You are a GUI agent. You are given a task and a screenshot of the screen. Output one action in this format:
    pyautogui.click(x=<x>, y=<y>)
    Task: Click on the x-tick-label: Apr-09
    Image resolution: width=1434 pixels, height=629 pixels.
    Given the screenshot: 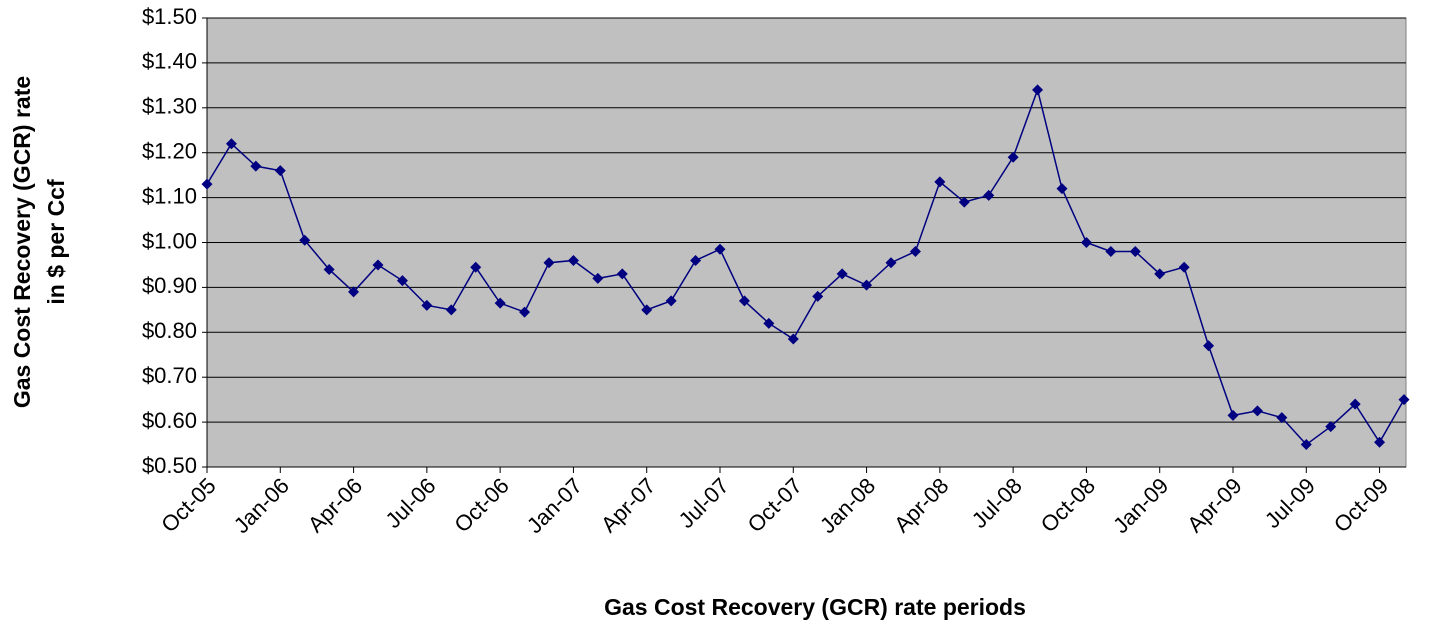 What is the action you would take?
    pyautogui.click(x=1214, y=505)
    